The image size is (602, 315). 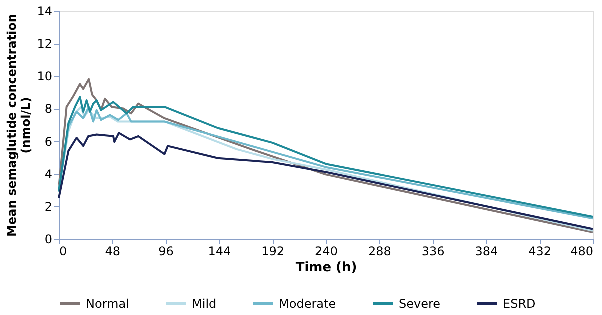 What do you see at coordinates (108, 303) in the screenshot?
I see `legend-label: Normal` at bounding box center [108, 303].